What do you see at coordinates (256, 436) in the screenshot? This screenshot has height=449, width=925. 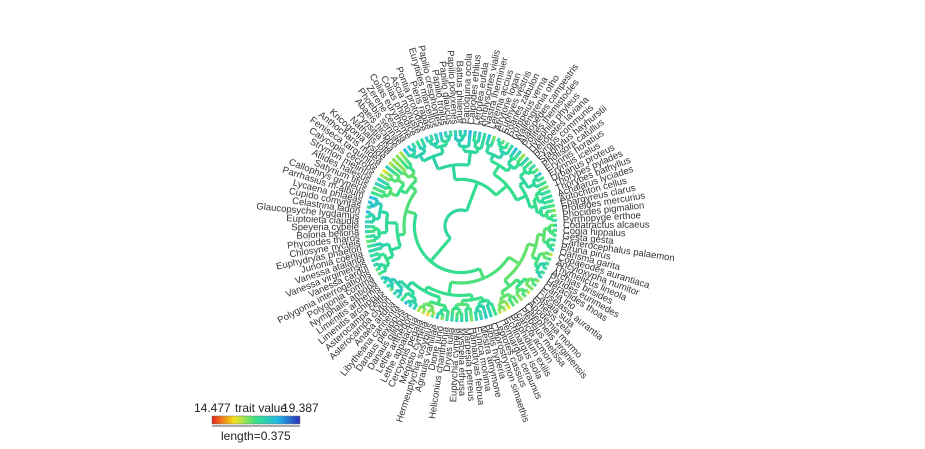 I see `scale-bar-label: length=0.375` at bounding box center [256, 436].